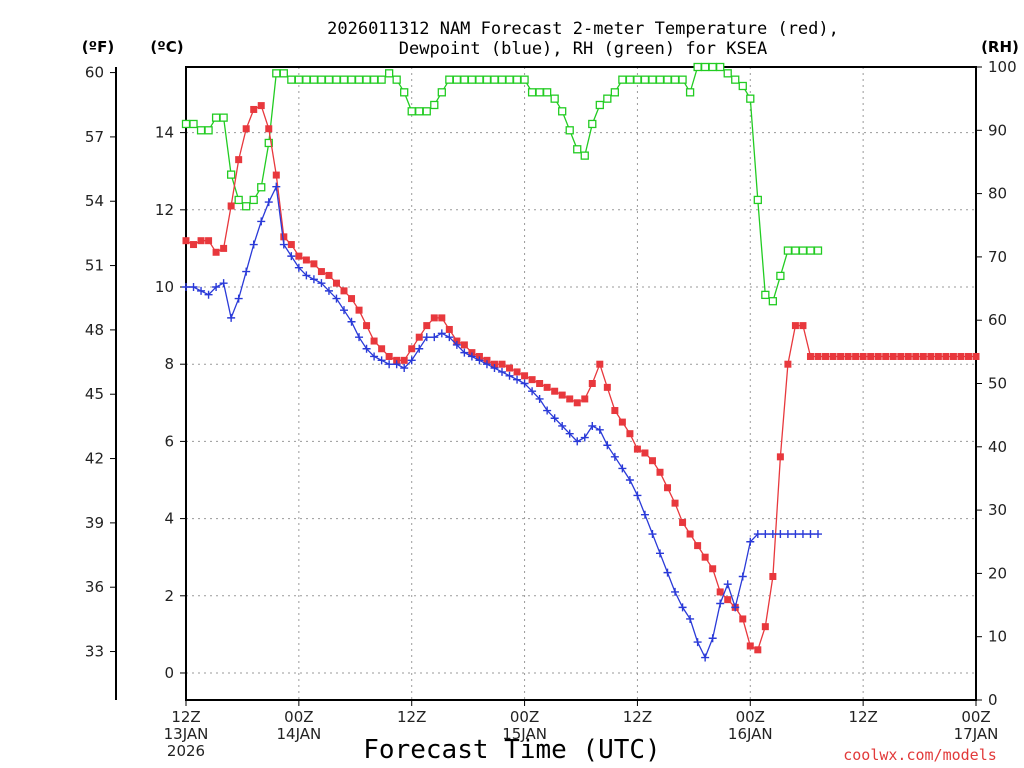  I want to click on celsius-tick-label: 0, so click(169, 673).